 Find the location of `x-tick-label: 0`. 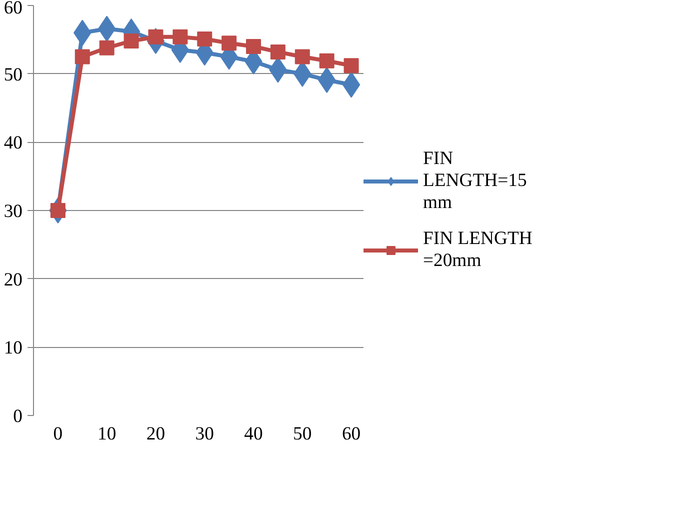

x-tick-label: 0 is located at coordinates (58, 434).